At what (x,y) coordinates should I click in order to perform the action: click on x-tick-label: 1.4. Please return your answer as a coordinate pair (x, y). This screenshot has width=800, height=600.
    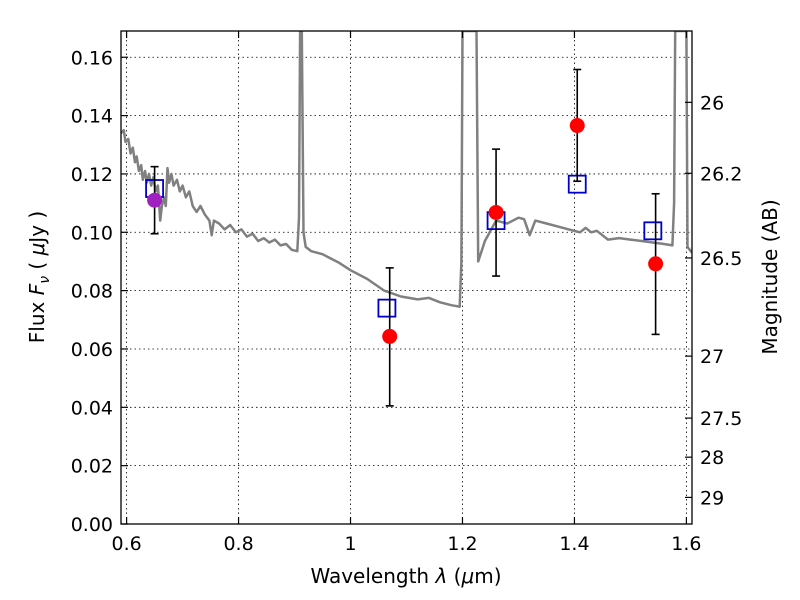
    Looking at the image, I should click on (574, 544).